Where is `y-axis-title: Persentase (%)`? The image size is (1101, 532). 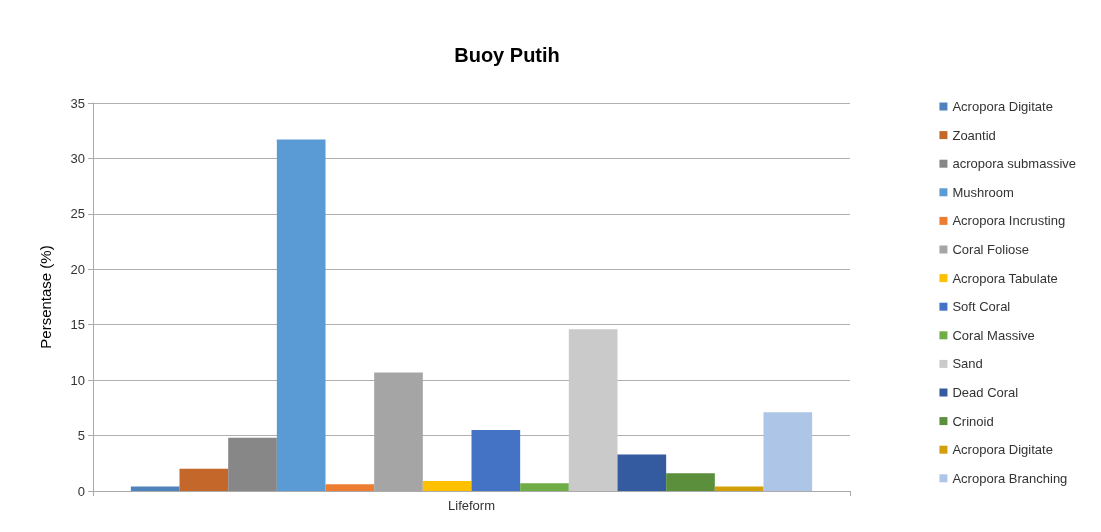
y-axis-title: Persentase (%) is located at coordinates (45, 297).